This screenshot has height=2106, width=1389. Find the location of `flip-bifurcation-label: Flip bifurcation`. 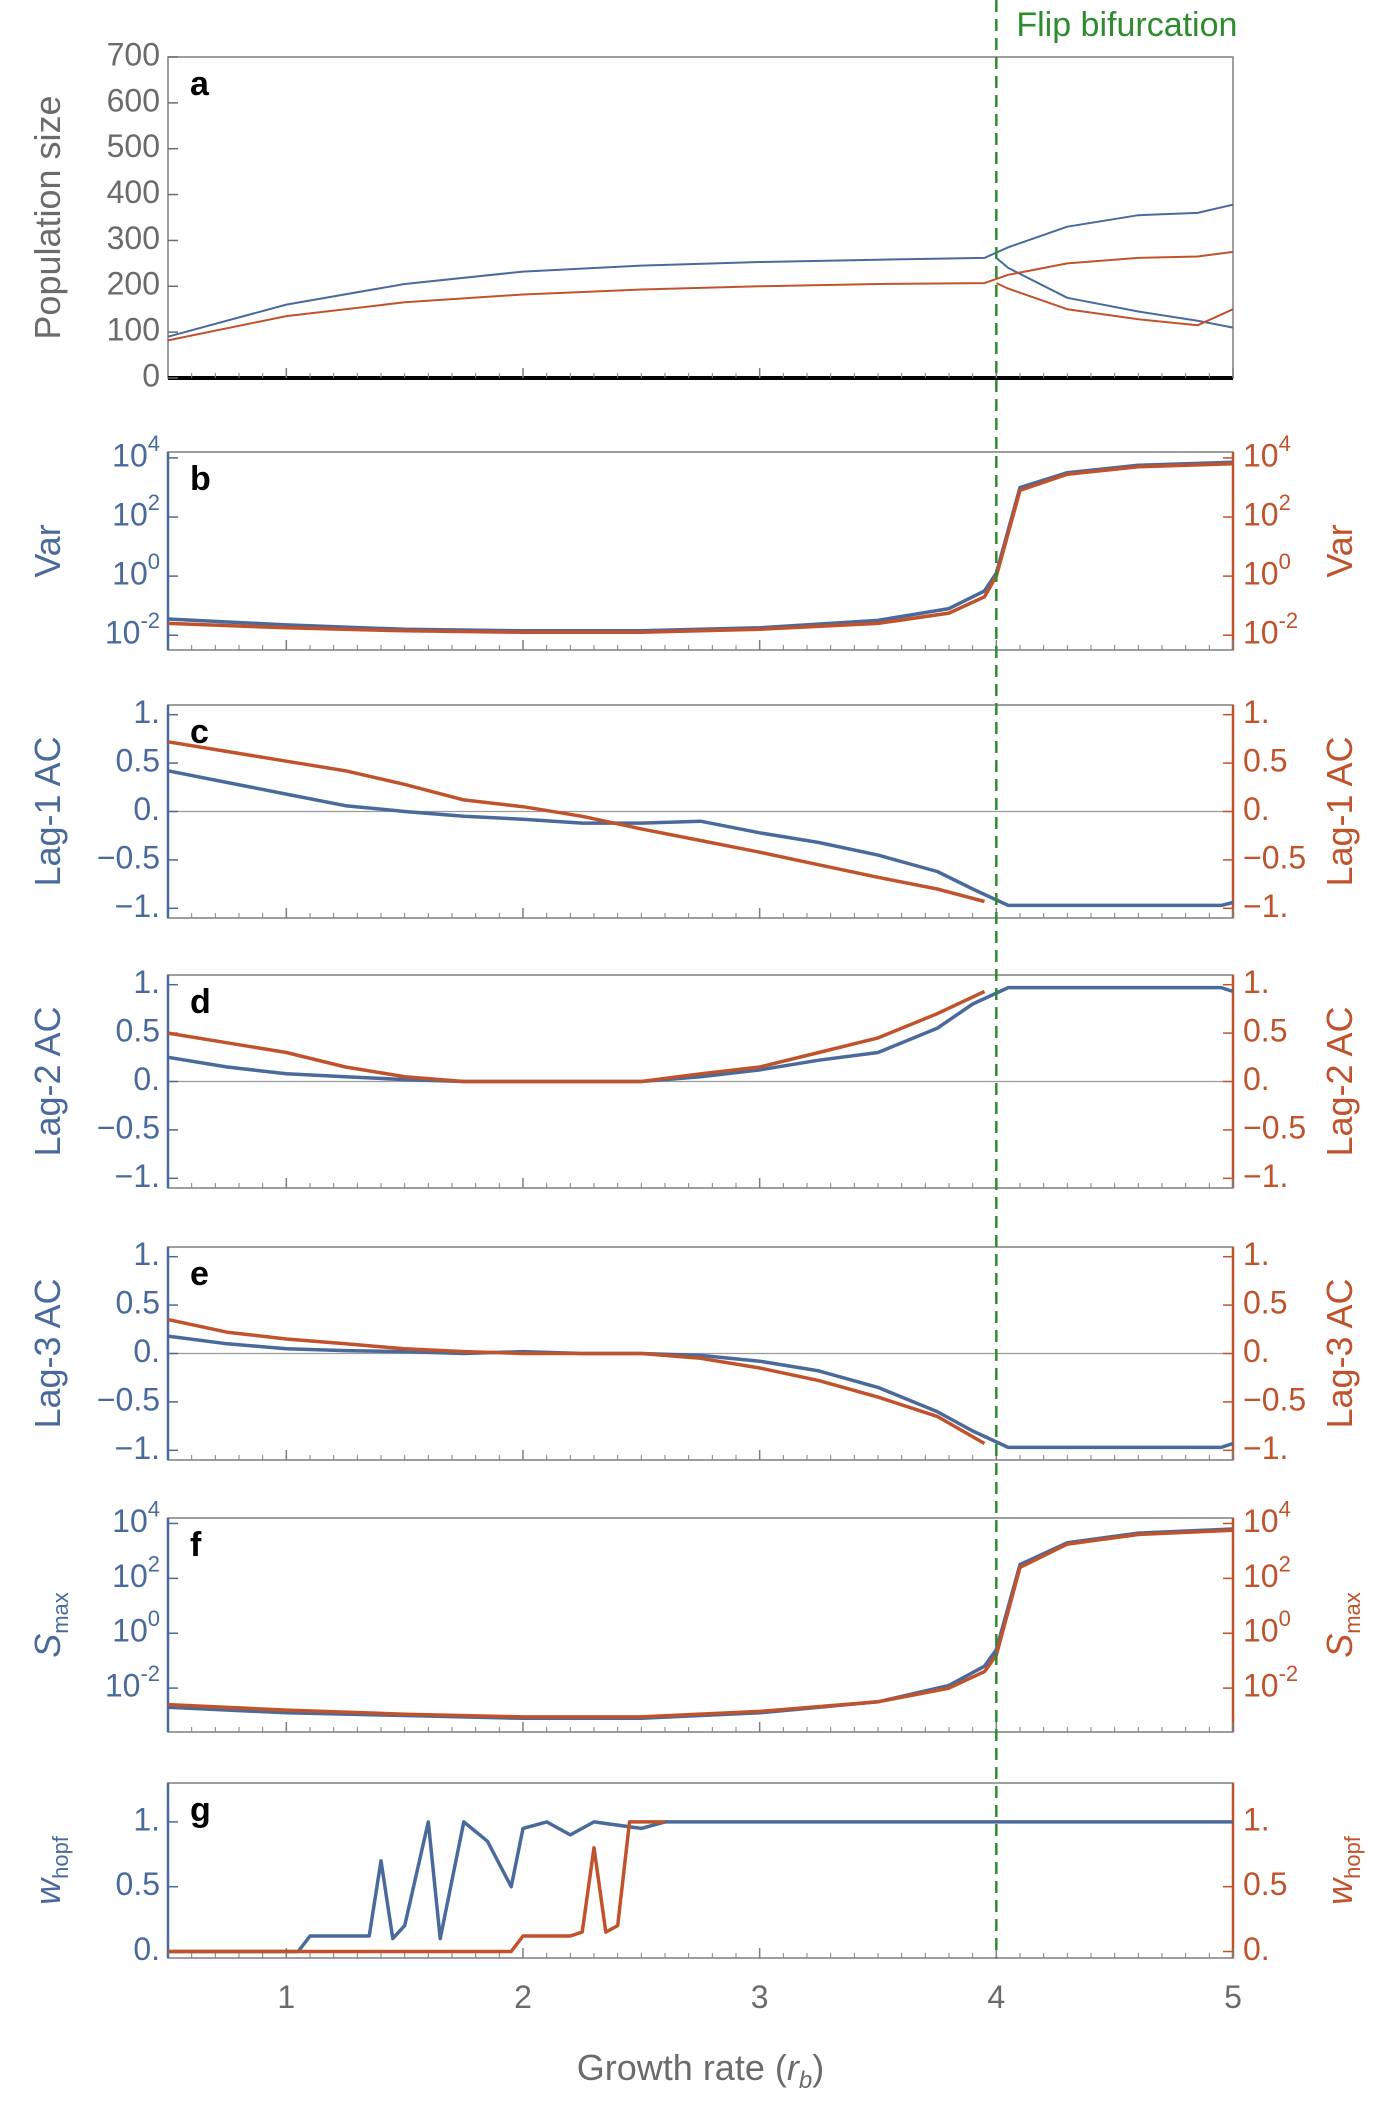

flip-bifurcation-label: Flip bifurcation is located at coordinates (1126, 25).